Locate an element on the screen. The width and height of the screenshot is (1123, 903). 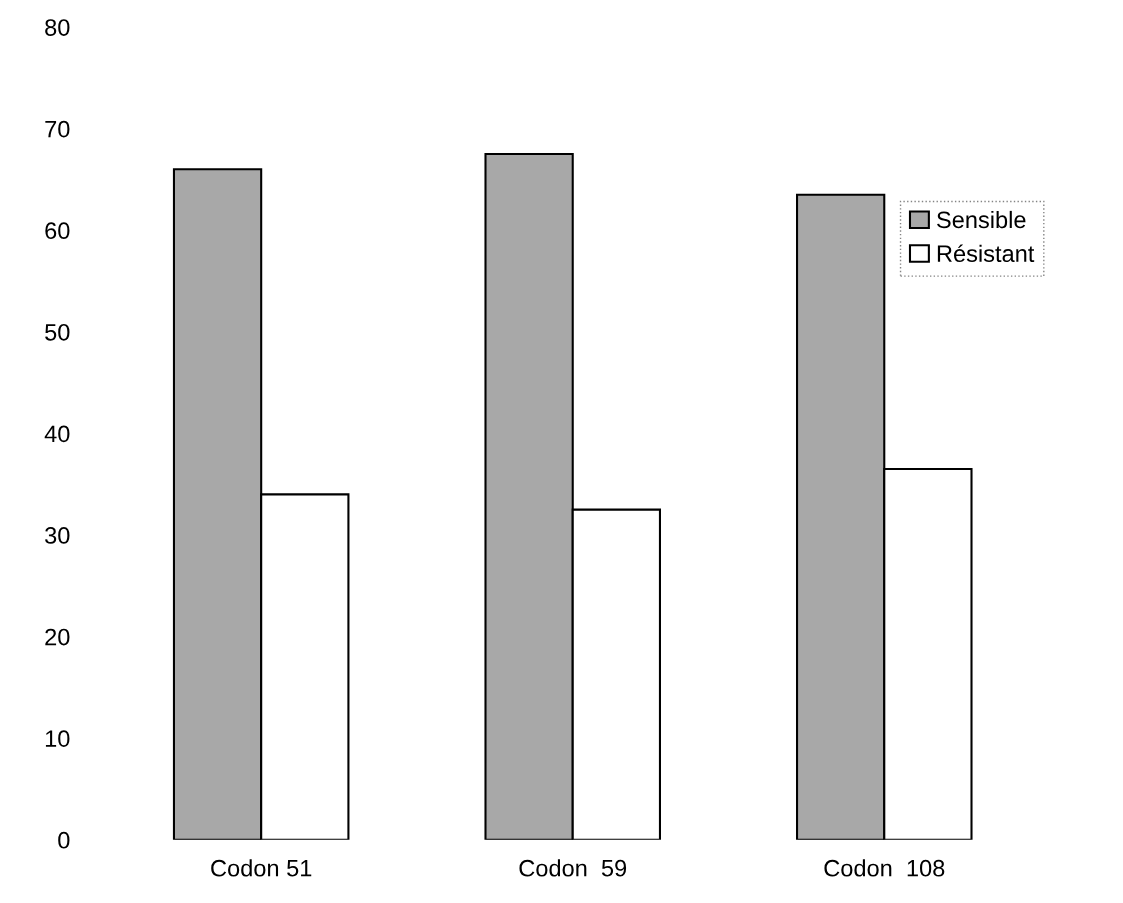
y-tick-label: 60 is located at coordinates (57, 231).